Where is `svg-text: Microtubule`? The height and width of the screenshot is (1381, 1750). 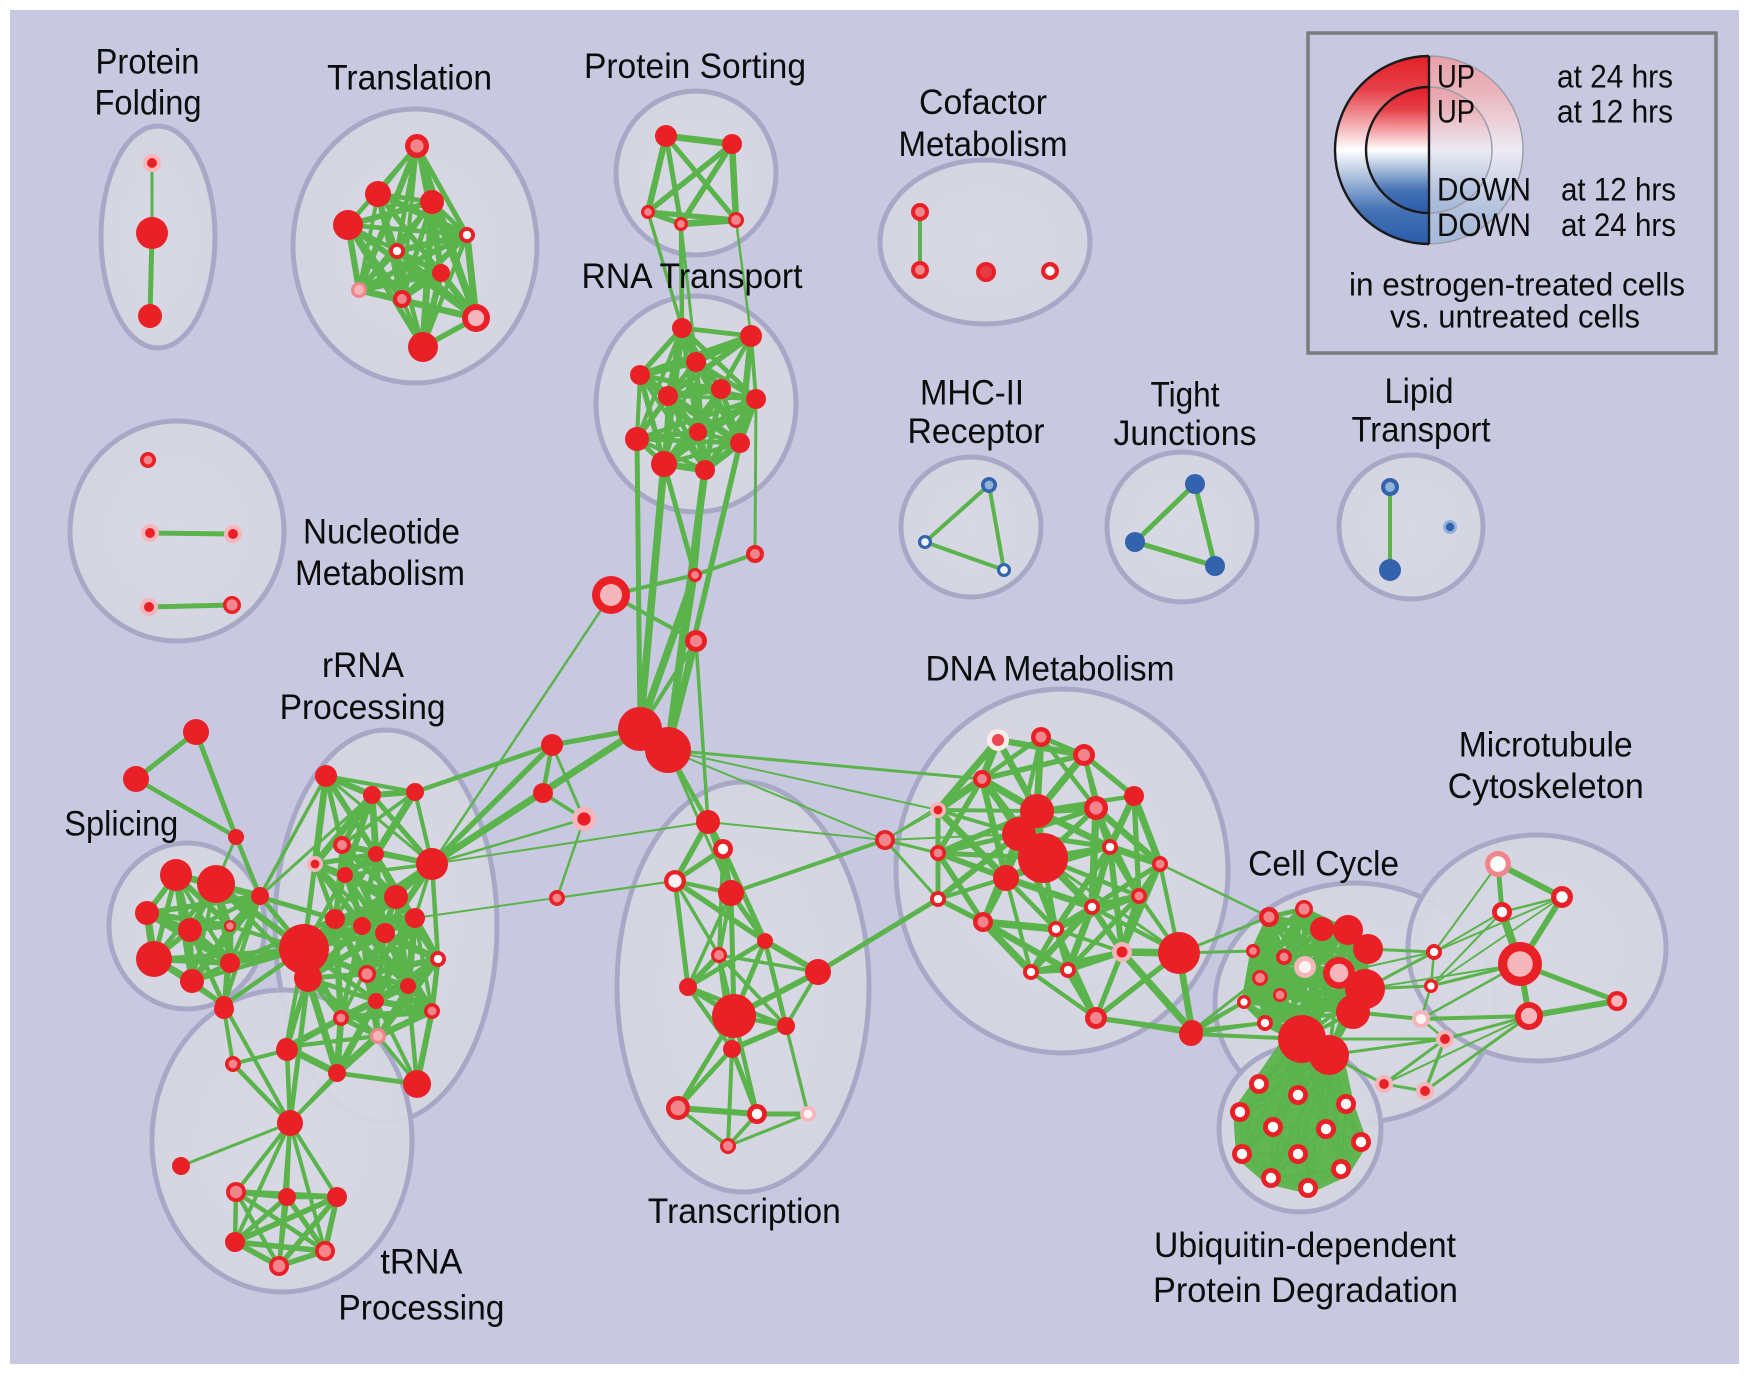 svg-text: Microtubule is located at coordinates (1546, 744).